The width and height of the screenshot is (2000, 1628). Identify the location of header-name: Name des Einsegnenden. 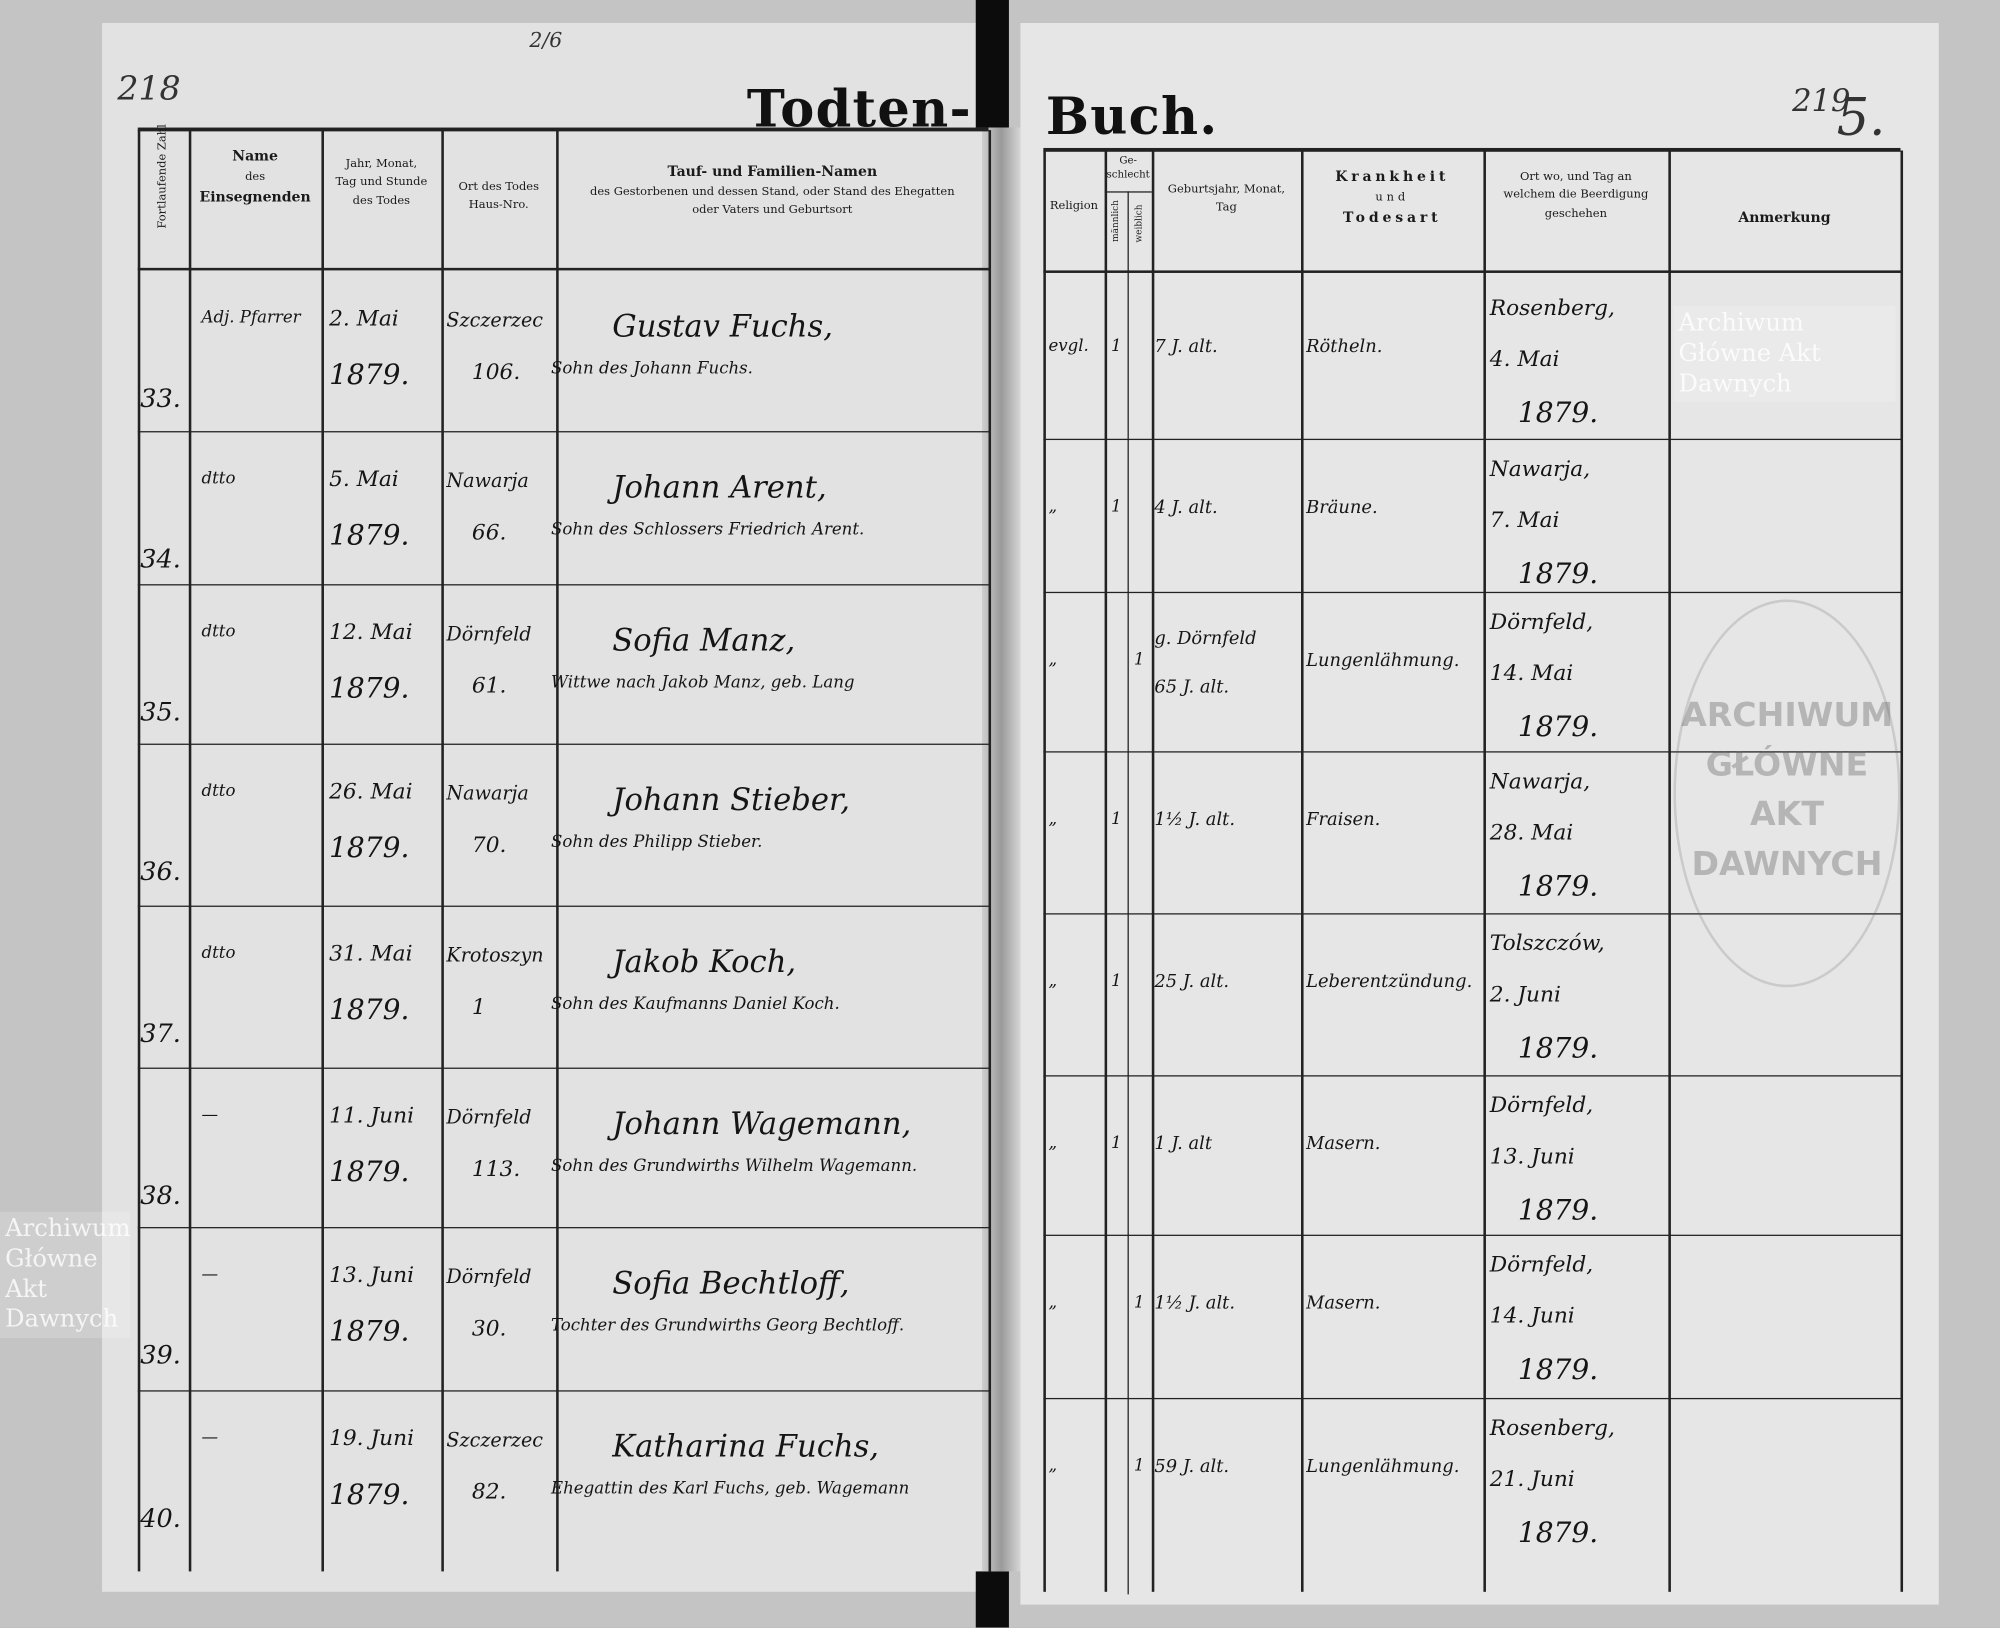
(255, 176).